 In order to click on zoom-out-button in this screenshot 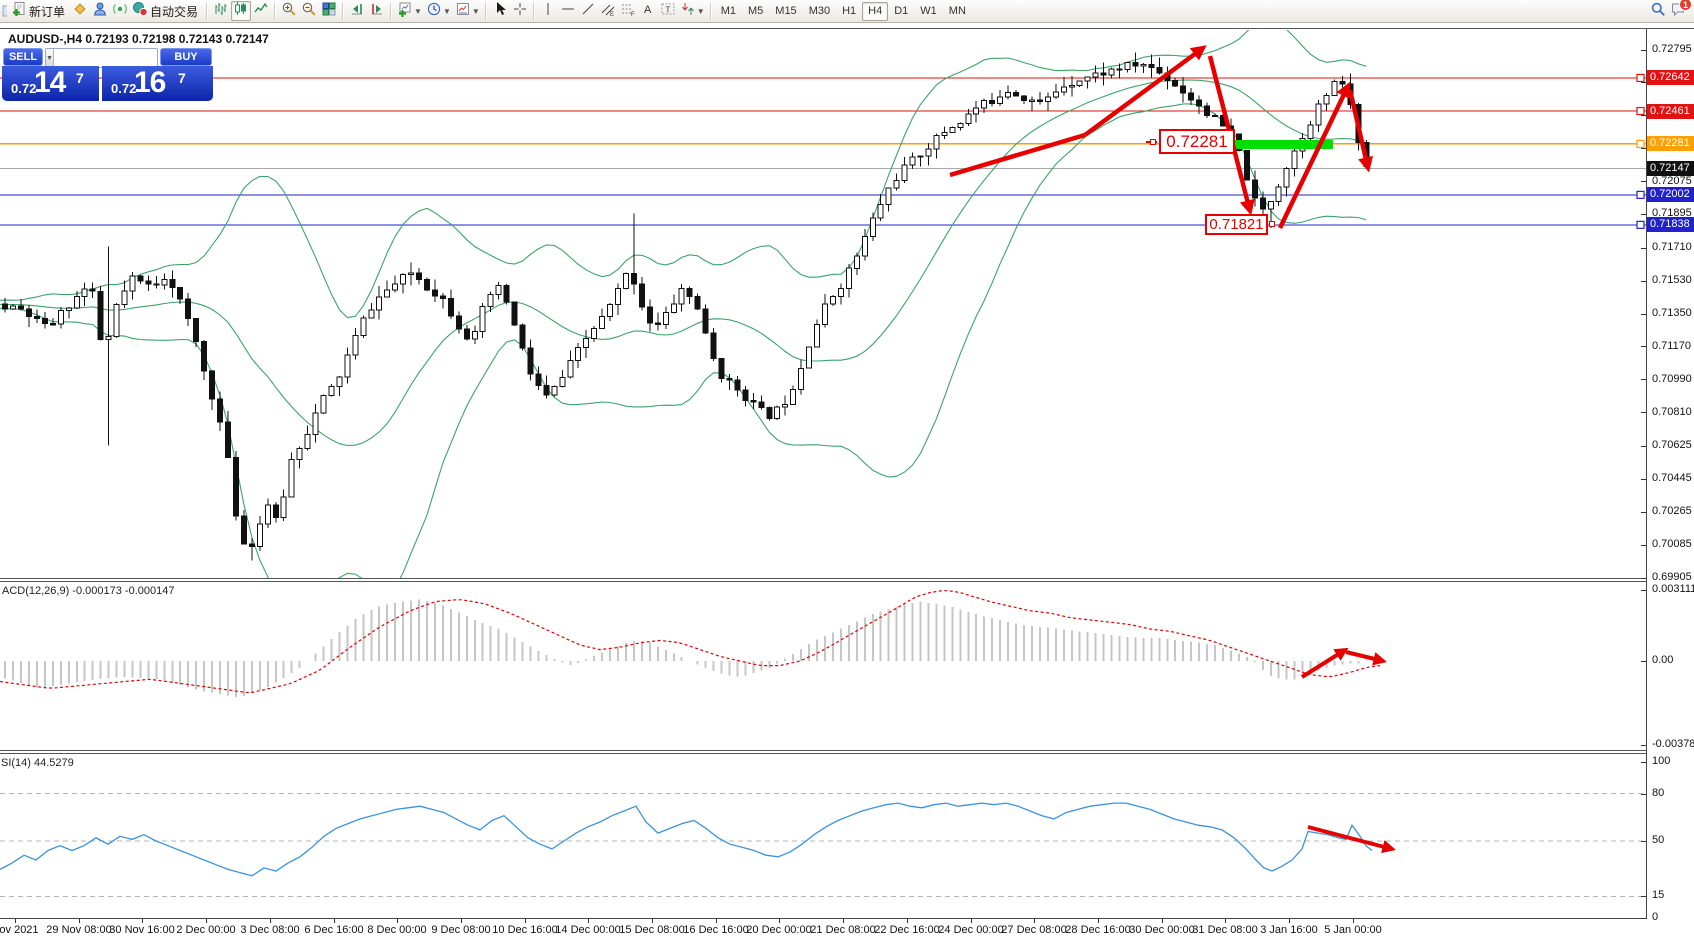, I will do `click(309, 11)`.